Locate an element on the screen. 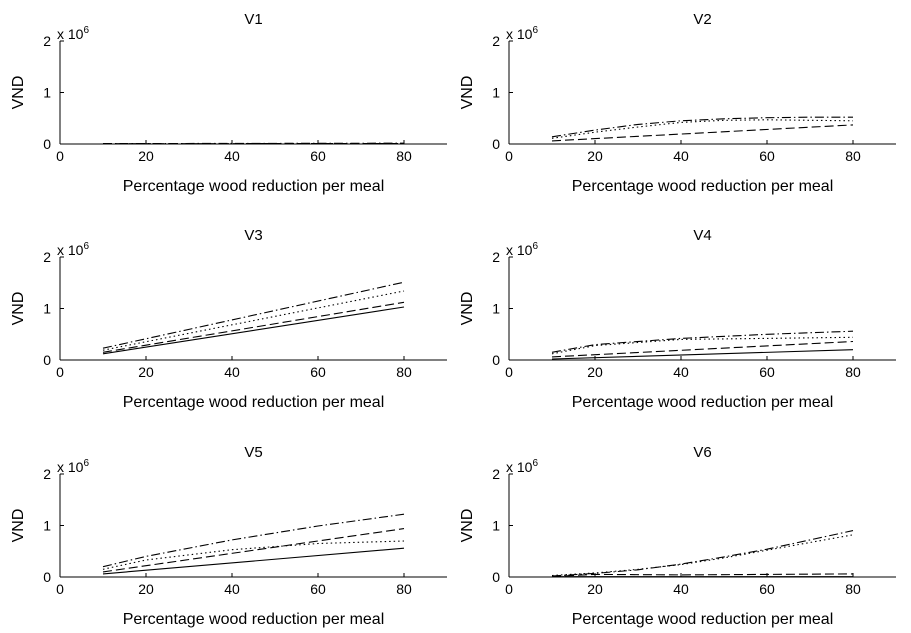 The image size is (911, 633). subplot-title: V4 is located at coordinates (702, 235).